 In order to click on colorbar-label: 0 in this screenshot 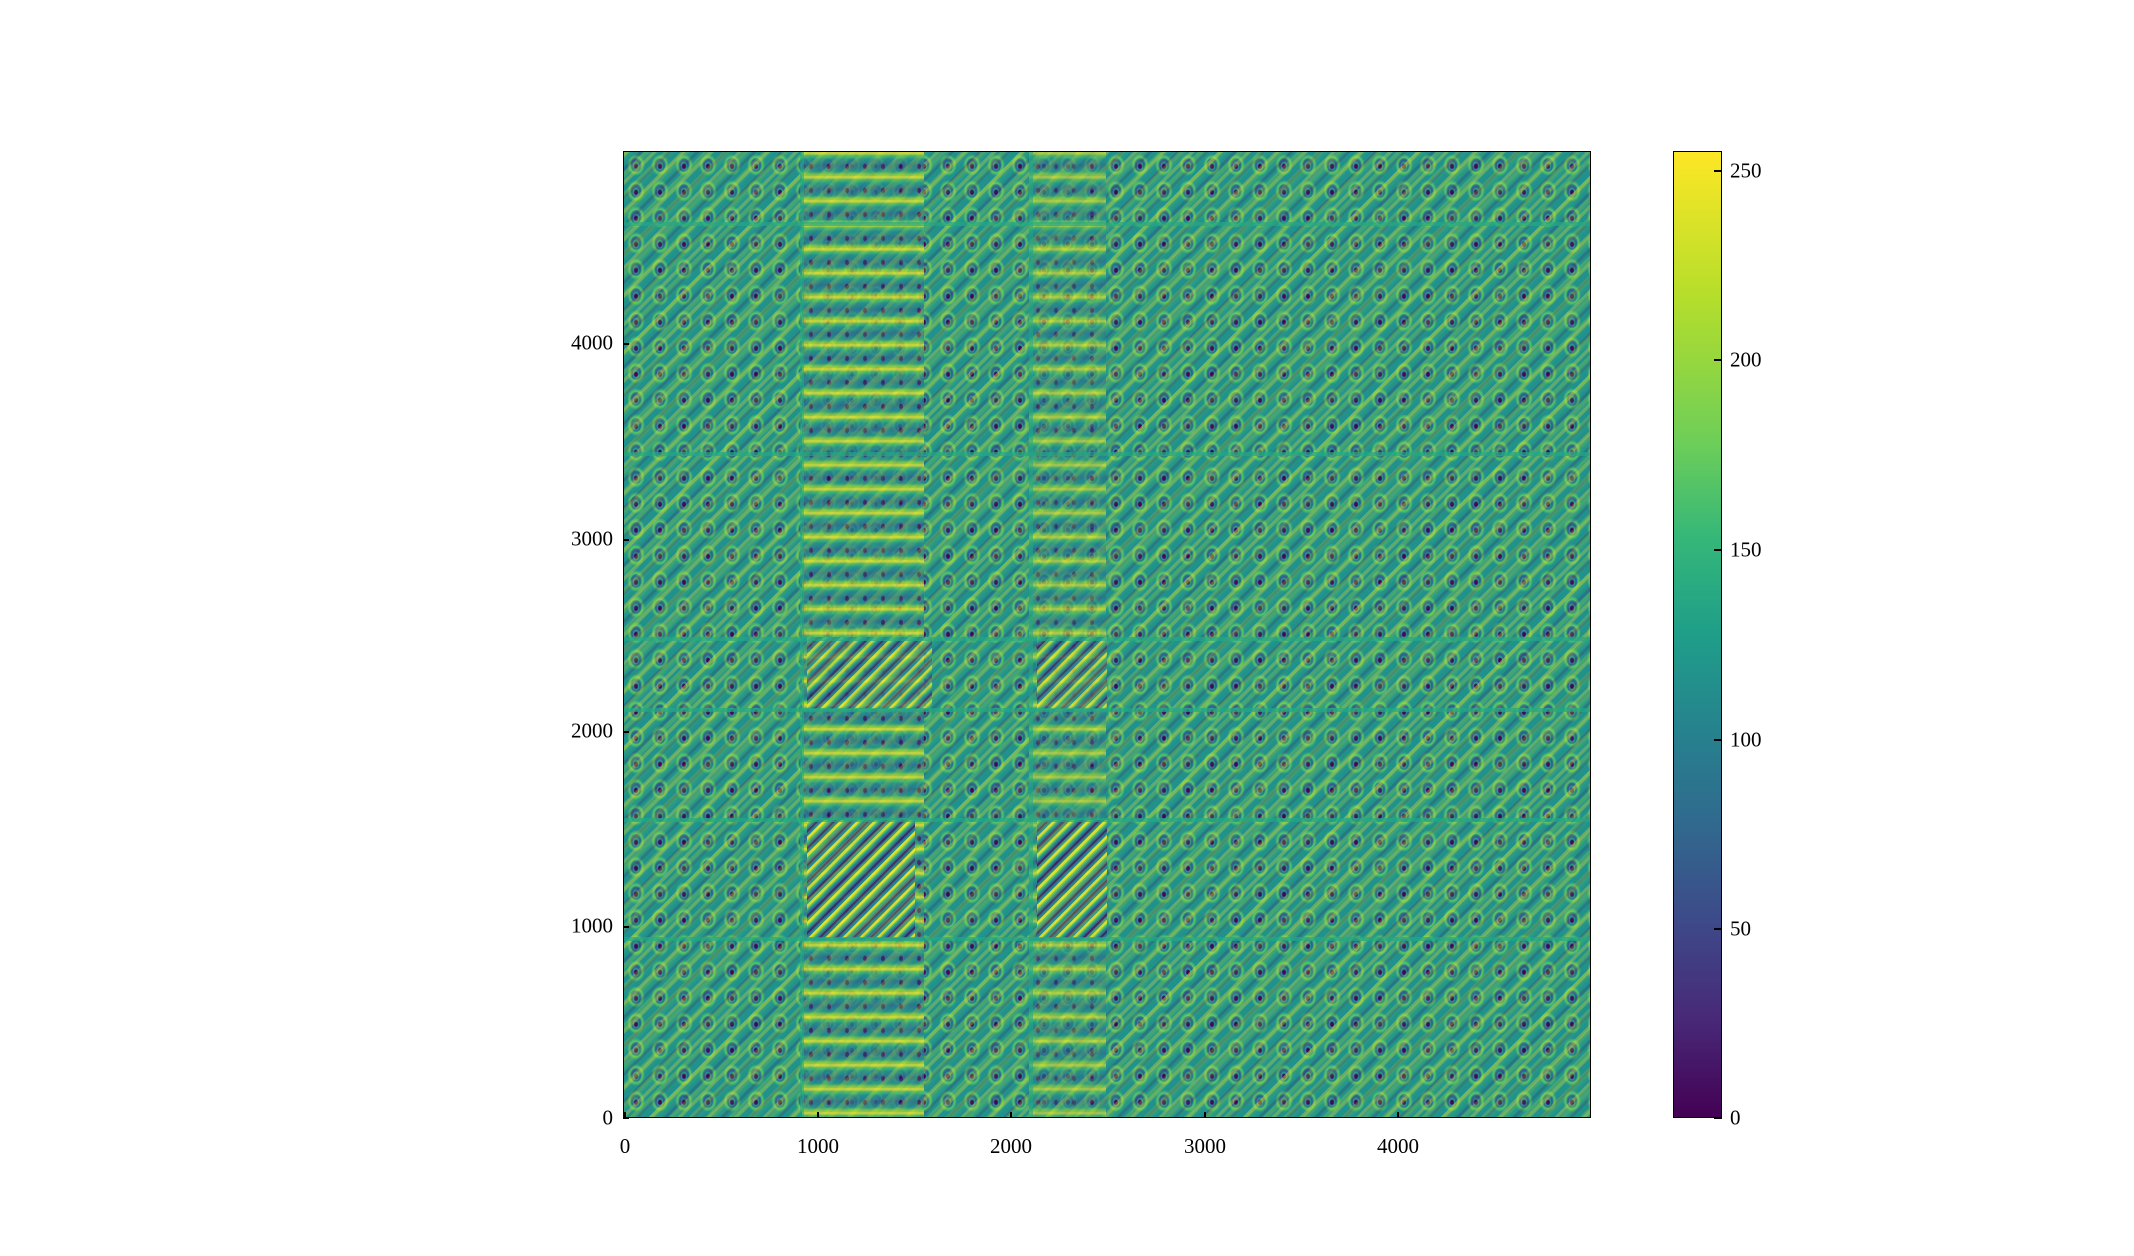, I will do `click(1735, 1117)`.